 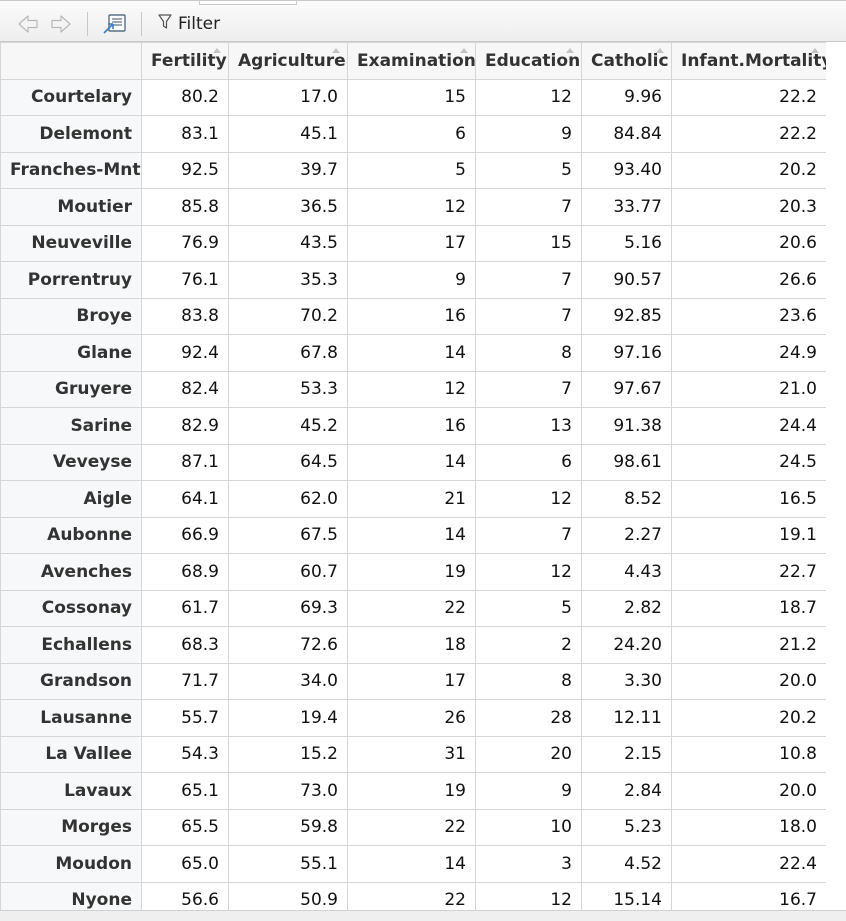 I want to click on column-header: Fertility, so click(x=185, y=61).